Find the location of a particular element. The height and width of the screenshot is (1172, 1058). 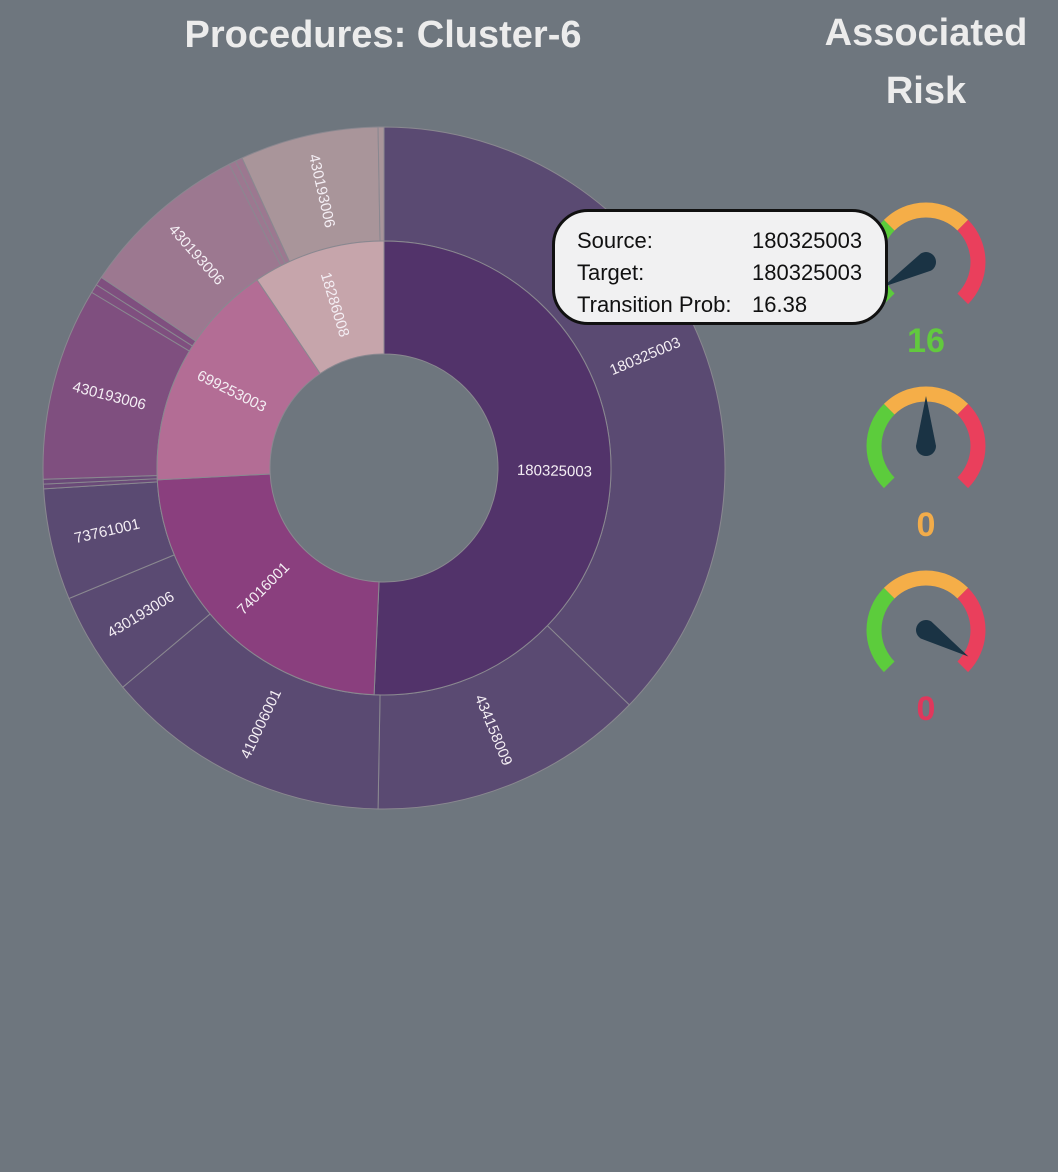

gauge-0-value: 16 is located at coordinates (926, 341).